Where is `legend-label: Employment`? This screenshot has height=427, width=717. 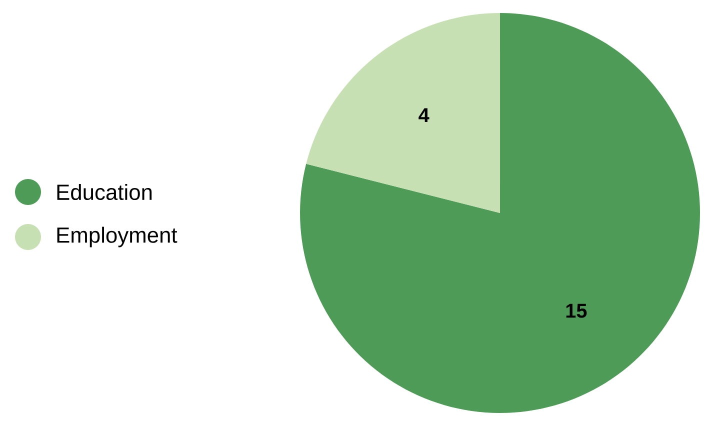
legend-label: Employment is located at coordinates (117, 237).